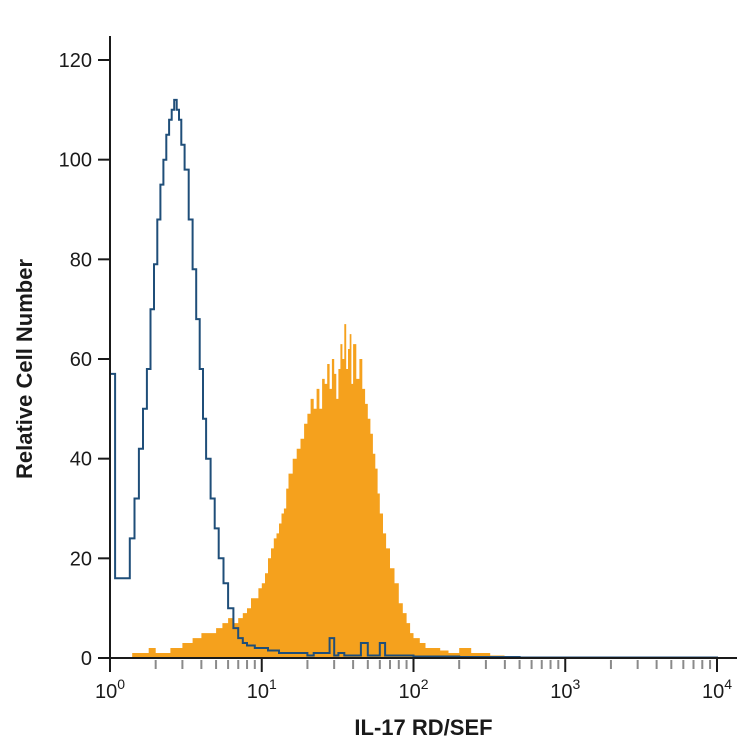 This screenshot has height=750, width=750. I want to click on x-tick-label: 10³, so click(565, 689).